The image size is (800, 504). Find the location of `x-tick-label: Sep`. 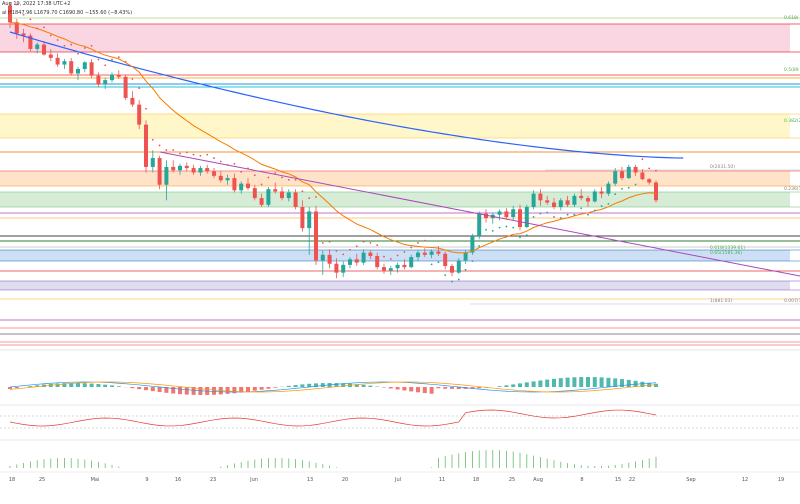

x-tick-label: Sep is located at coordinates (690, 480).